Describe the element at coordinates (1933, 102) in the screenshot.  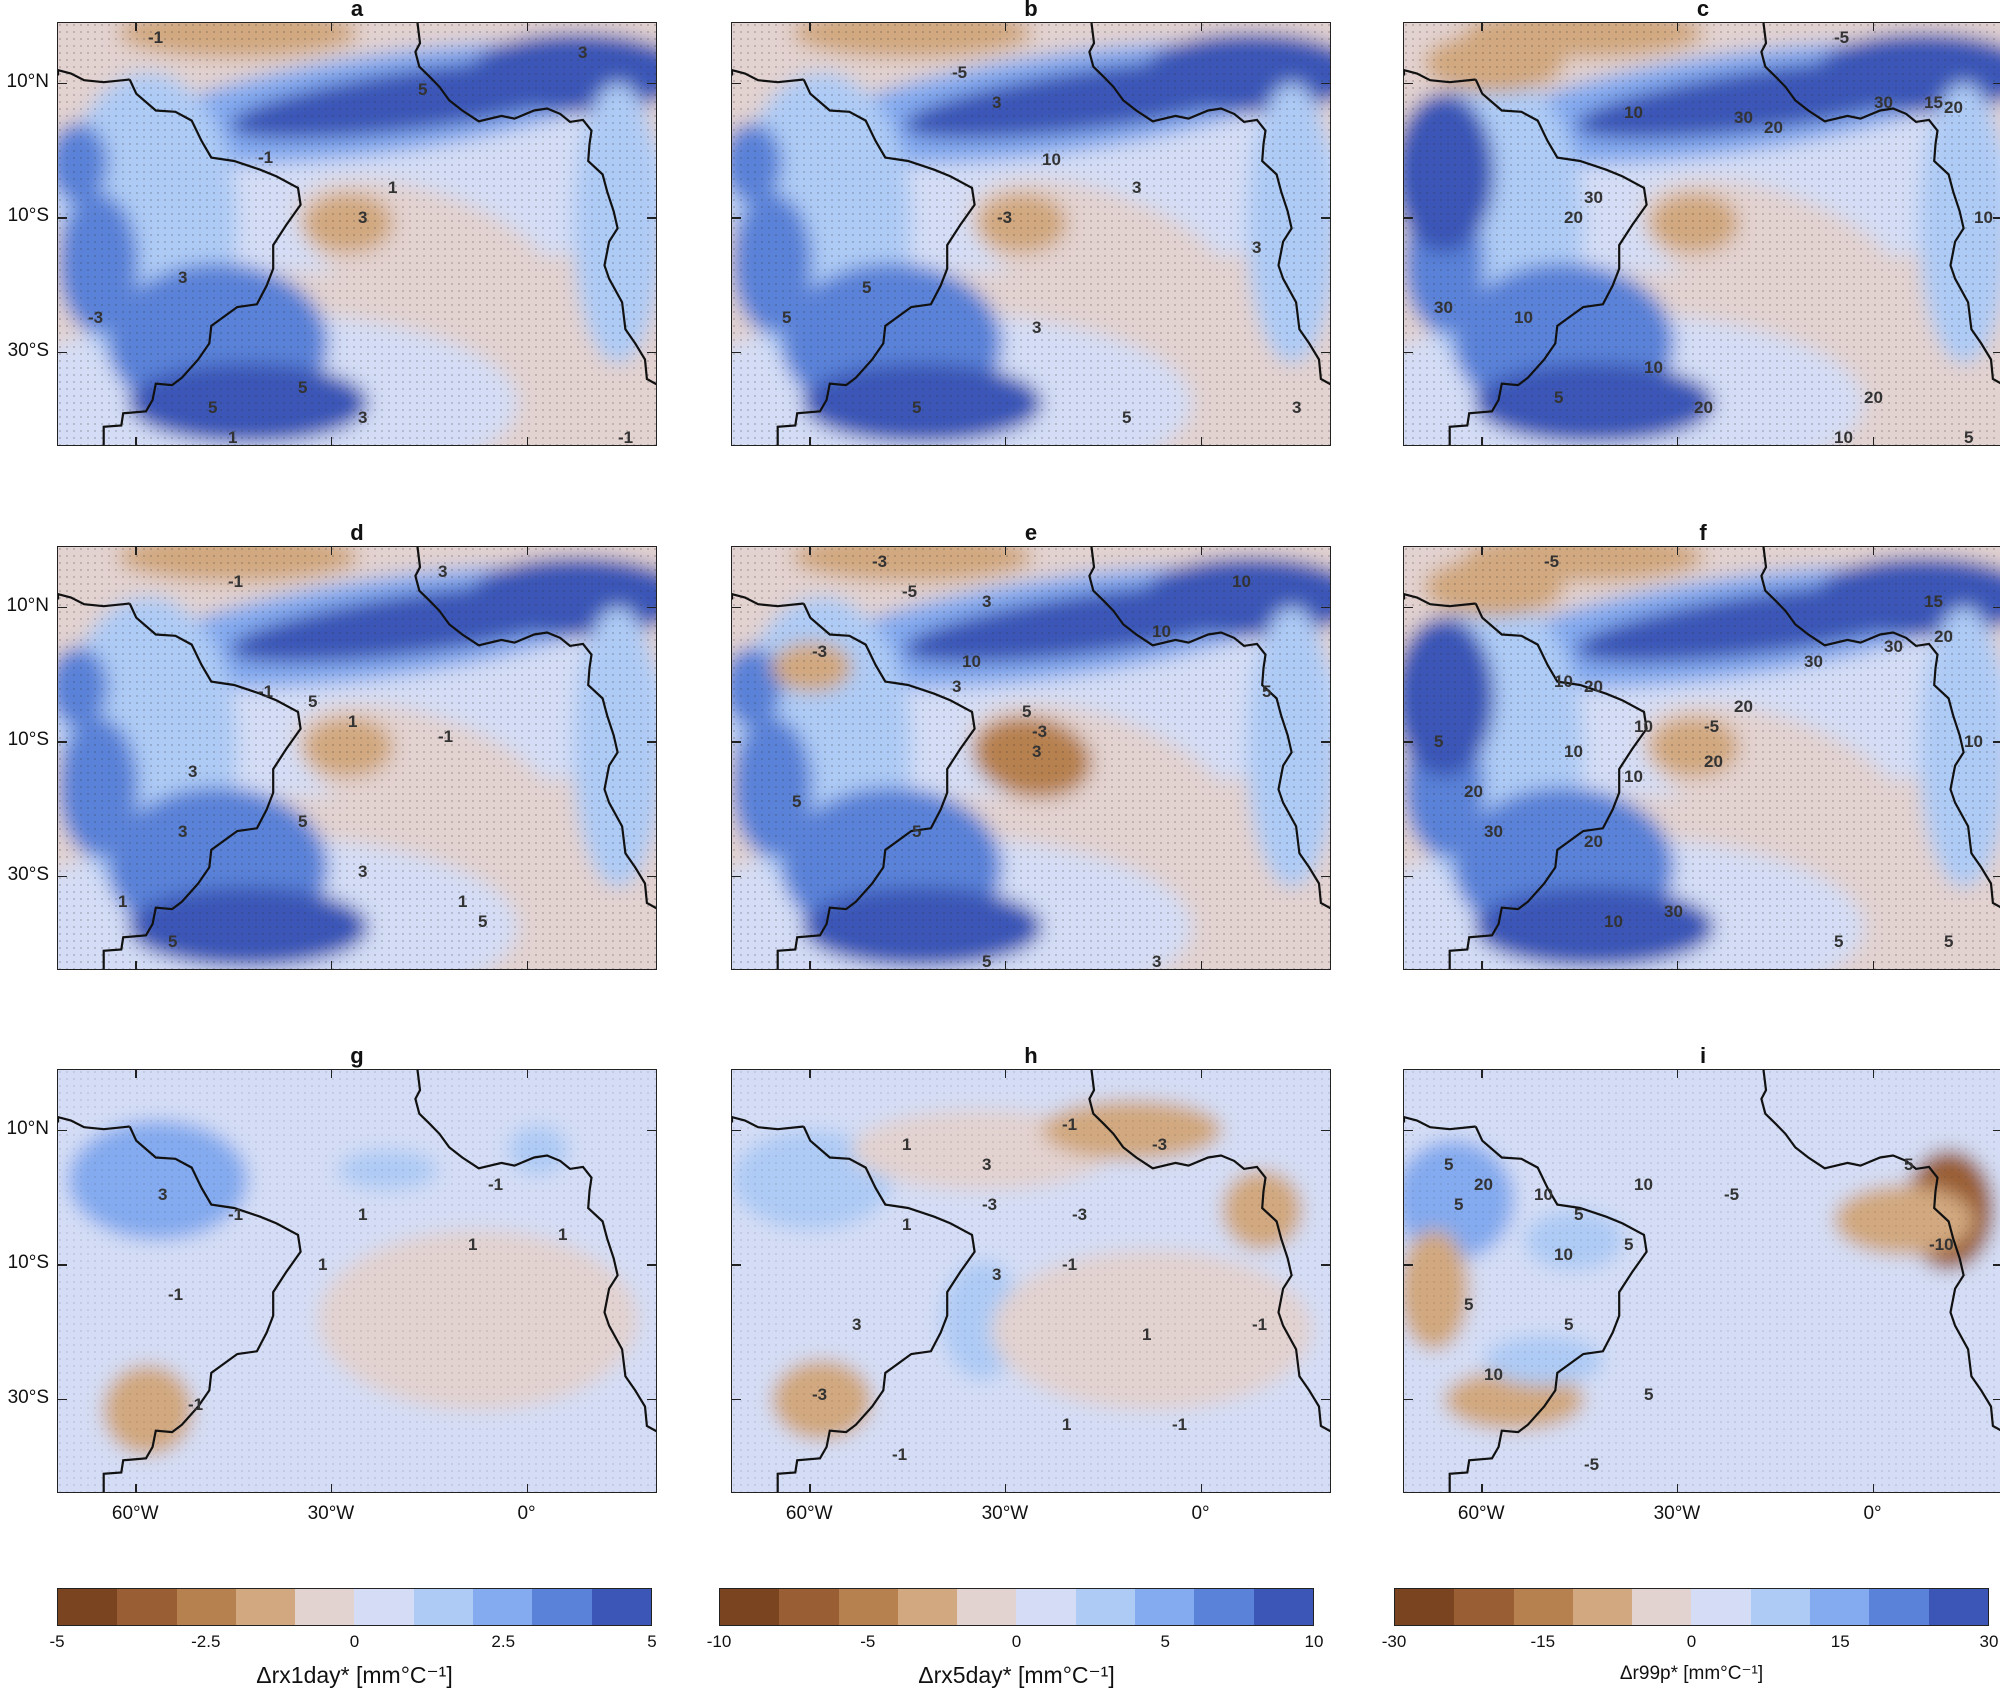
I see `contour-label: 15` at that location.